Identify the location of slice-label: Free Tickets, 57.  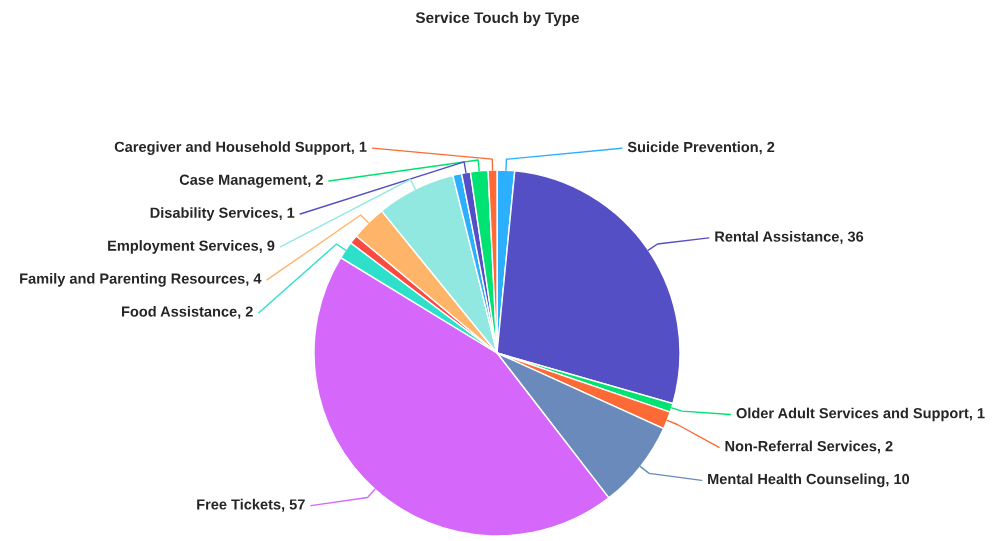
(251, 505).